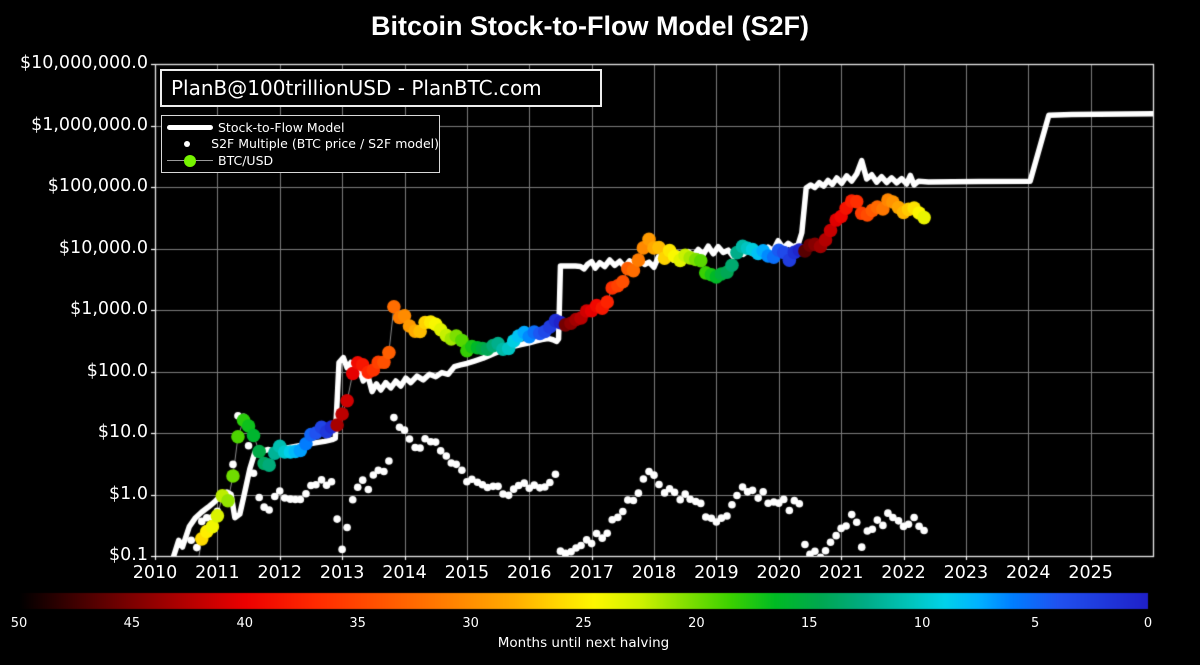  What do you see at coordinates (217, 573) in the screenshot?
I see `x-tick-label: 2011` at bounding box center [217, 573].